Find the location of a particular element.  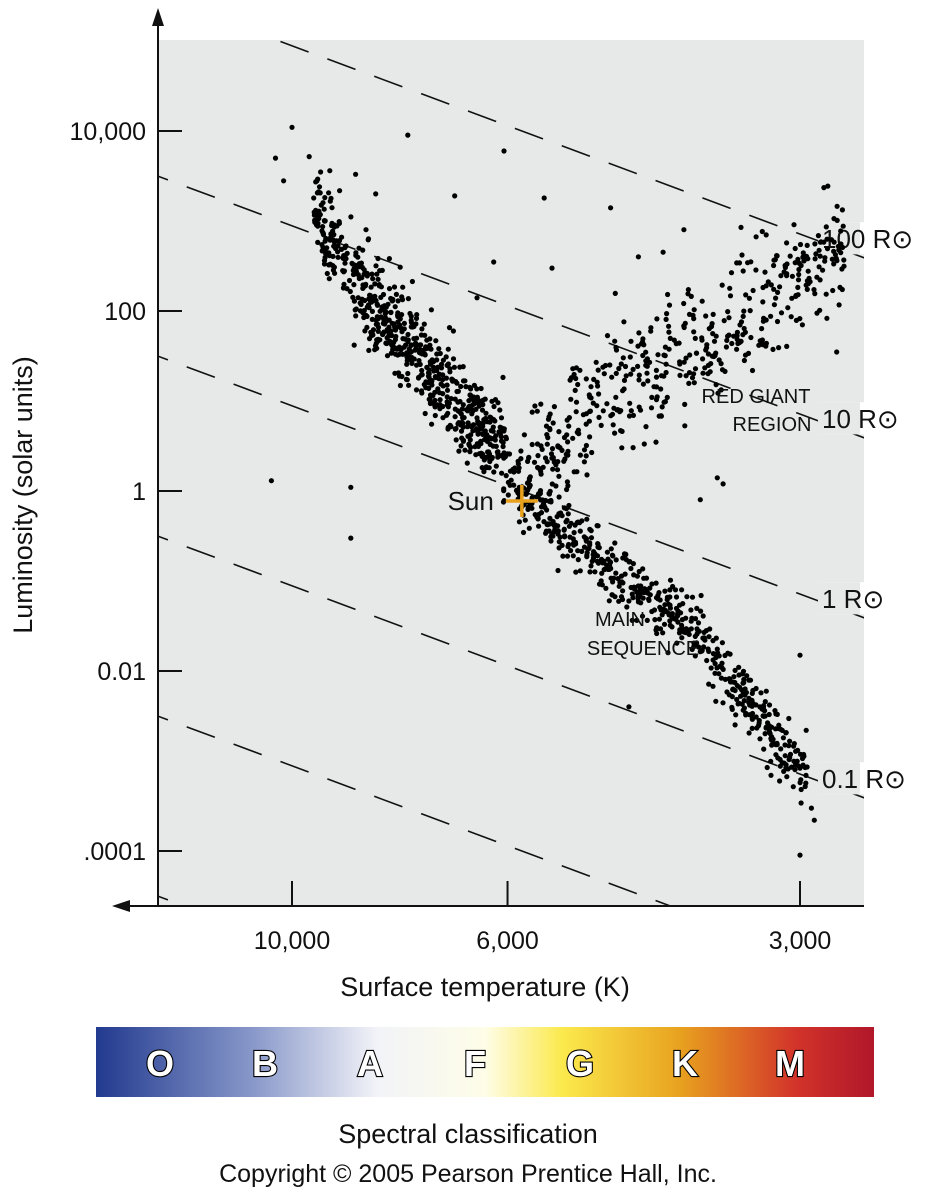

radius-label: 10 R⊙ is located at coordinates (860, 419).